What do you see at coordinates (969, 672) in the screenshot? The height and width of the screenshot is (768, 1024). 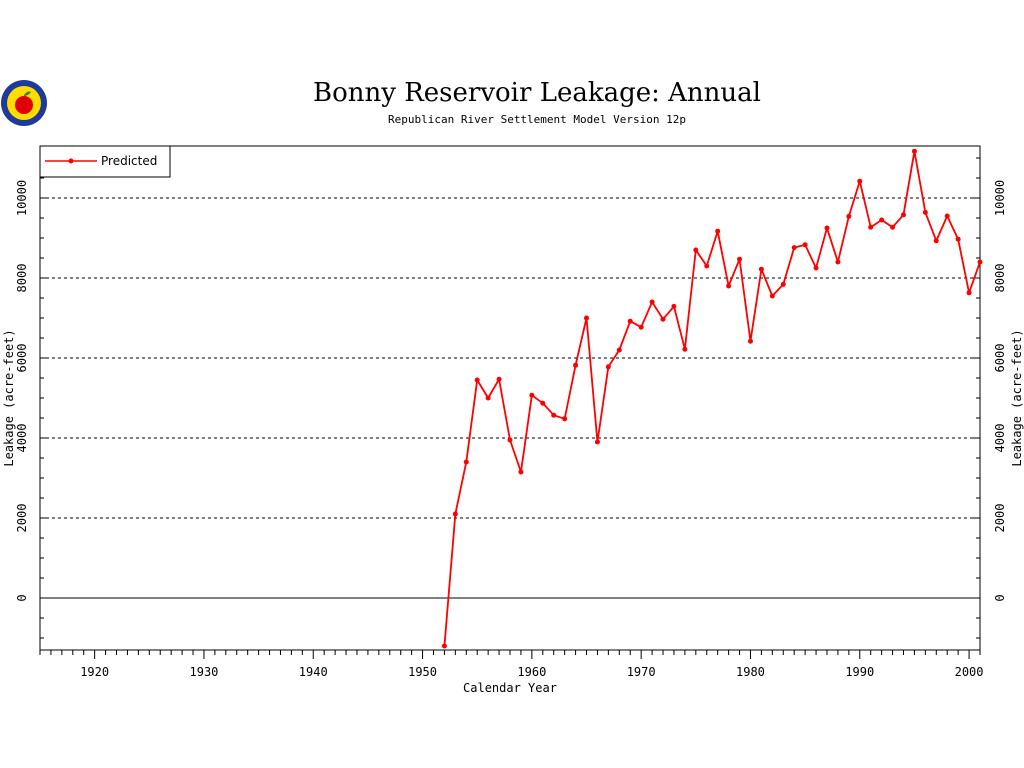 I see `x-tick-label: 2000` at bounding box center [969, 672].